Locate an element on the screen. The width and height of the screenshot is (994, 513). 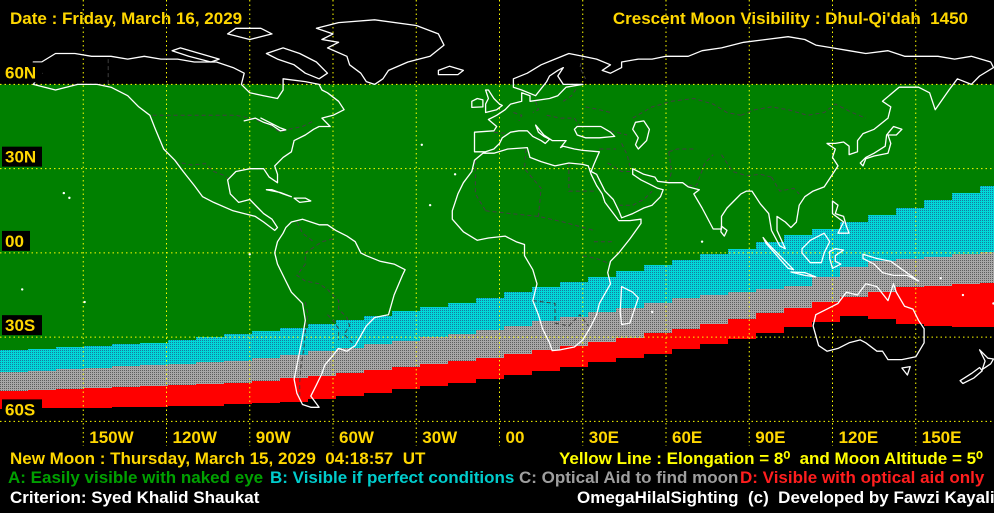
coastline-tasmania is located at coordinates (906, 370).